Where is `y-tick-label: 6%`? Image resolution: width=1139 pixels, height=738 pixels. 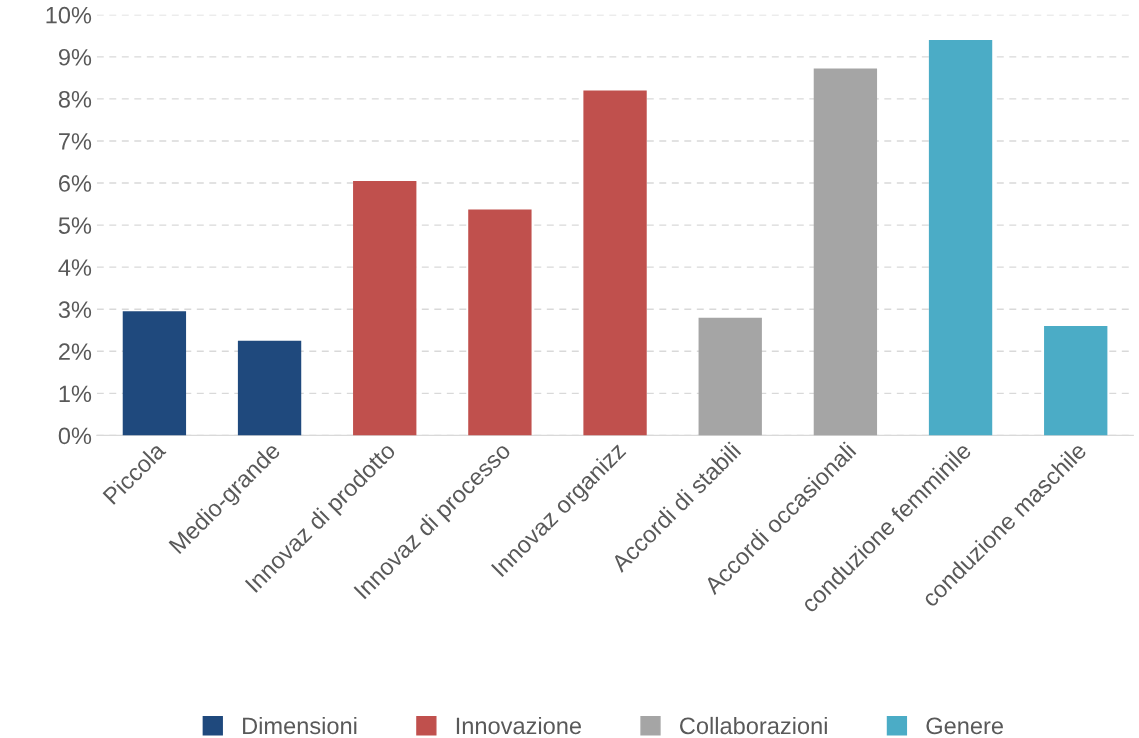 y-tick-label: 6% is located at coordinates (75, 183).